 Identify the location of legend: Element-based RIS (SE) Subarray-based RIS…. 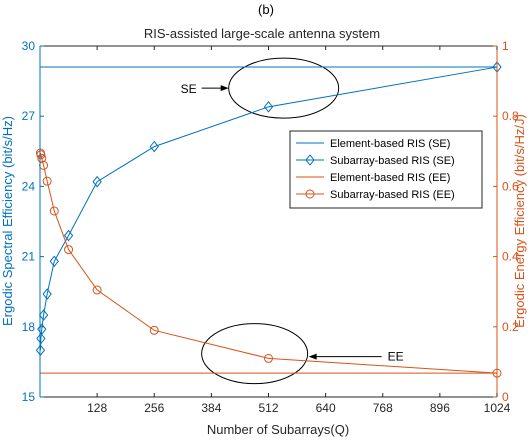
(386, 169).